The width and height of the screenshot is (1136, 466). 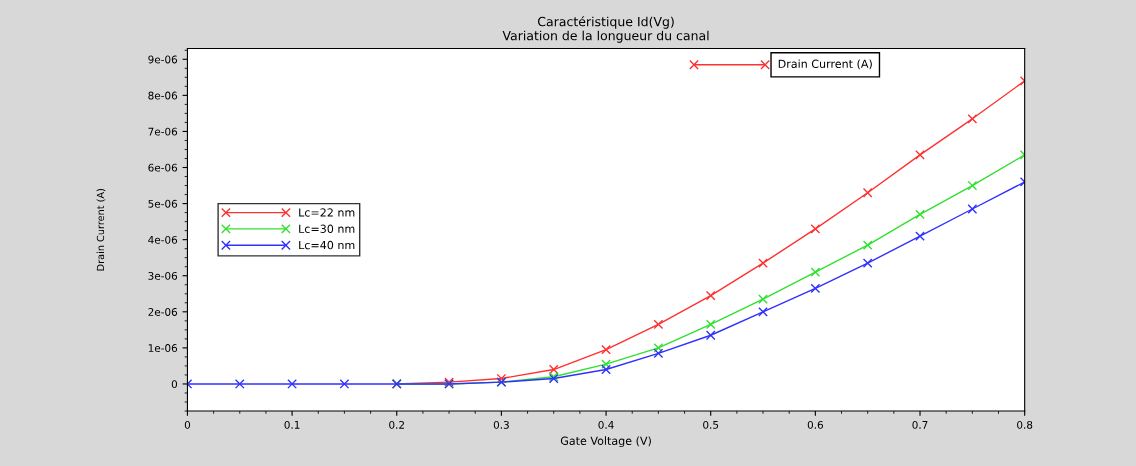 What do you see at coordinates (163, 348) in the screenshot?
I see `y-tick-label: 1e-06` at bounding box center [163, 348].